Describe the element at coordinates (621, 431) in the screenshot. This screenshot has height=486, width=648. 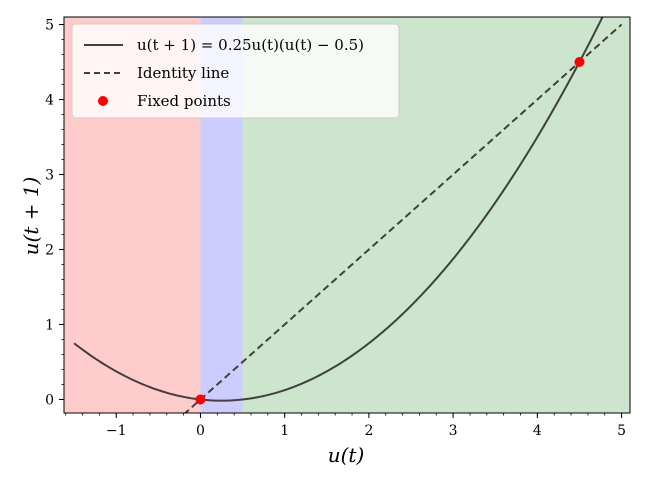
I see `x-tick-label: 5` at that location.